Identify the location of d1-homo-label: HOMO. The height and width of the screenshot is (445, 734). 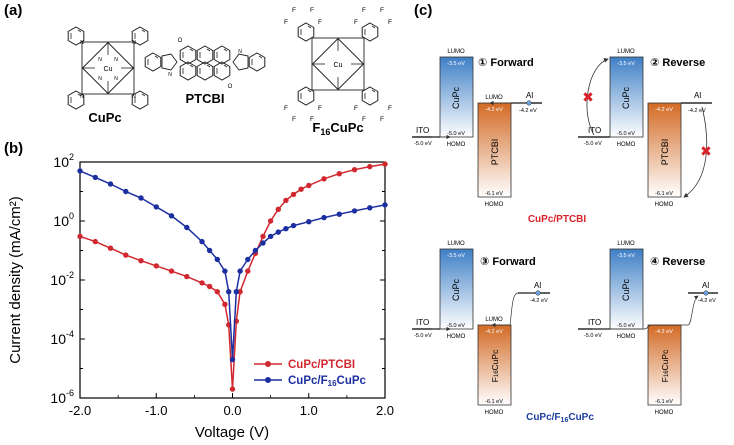
(456, 145).